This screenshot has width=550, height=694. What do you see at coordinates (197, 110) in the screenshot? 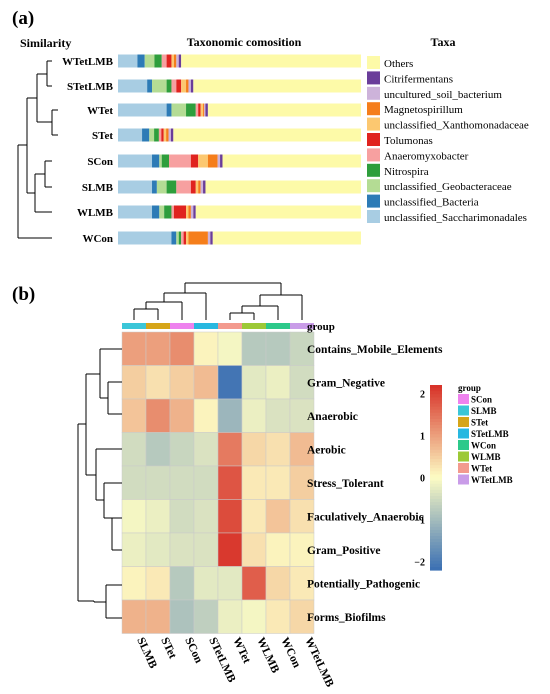
I see `bar-segment-wtet-anaeromyxobacter` at bounding box center [197, 110].